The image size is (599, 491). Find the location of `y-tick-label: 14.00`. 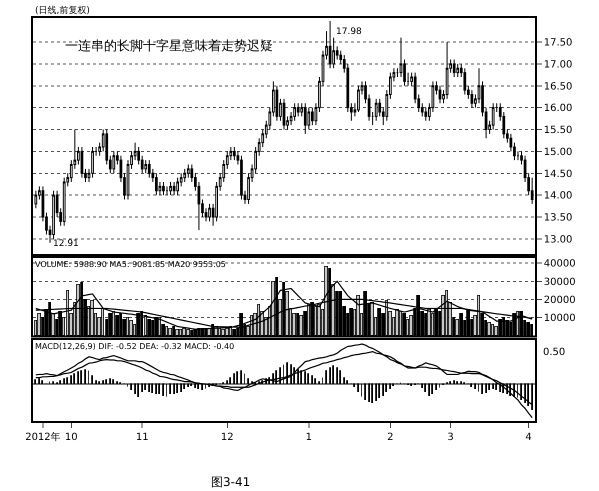

y-tick-label: 14.00 is located at coordinates (558, 196).